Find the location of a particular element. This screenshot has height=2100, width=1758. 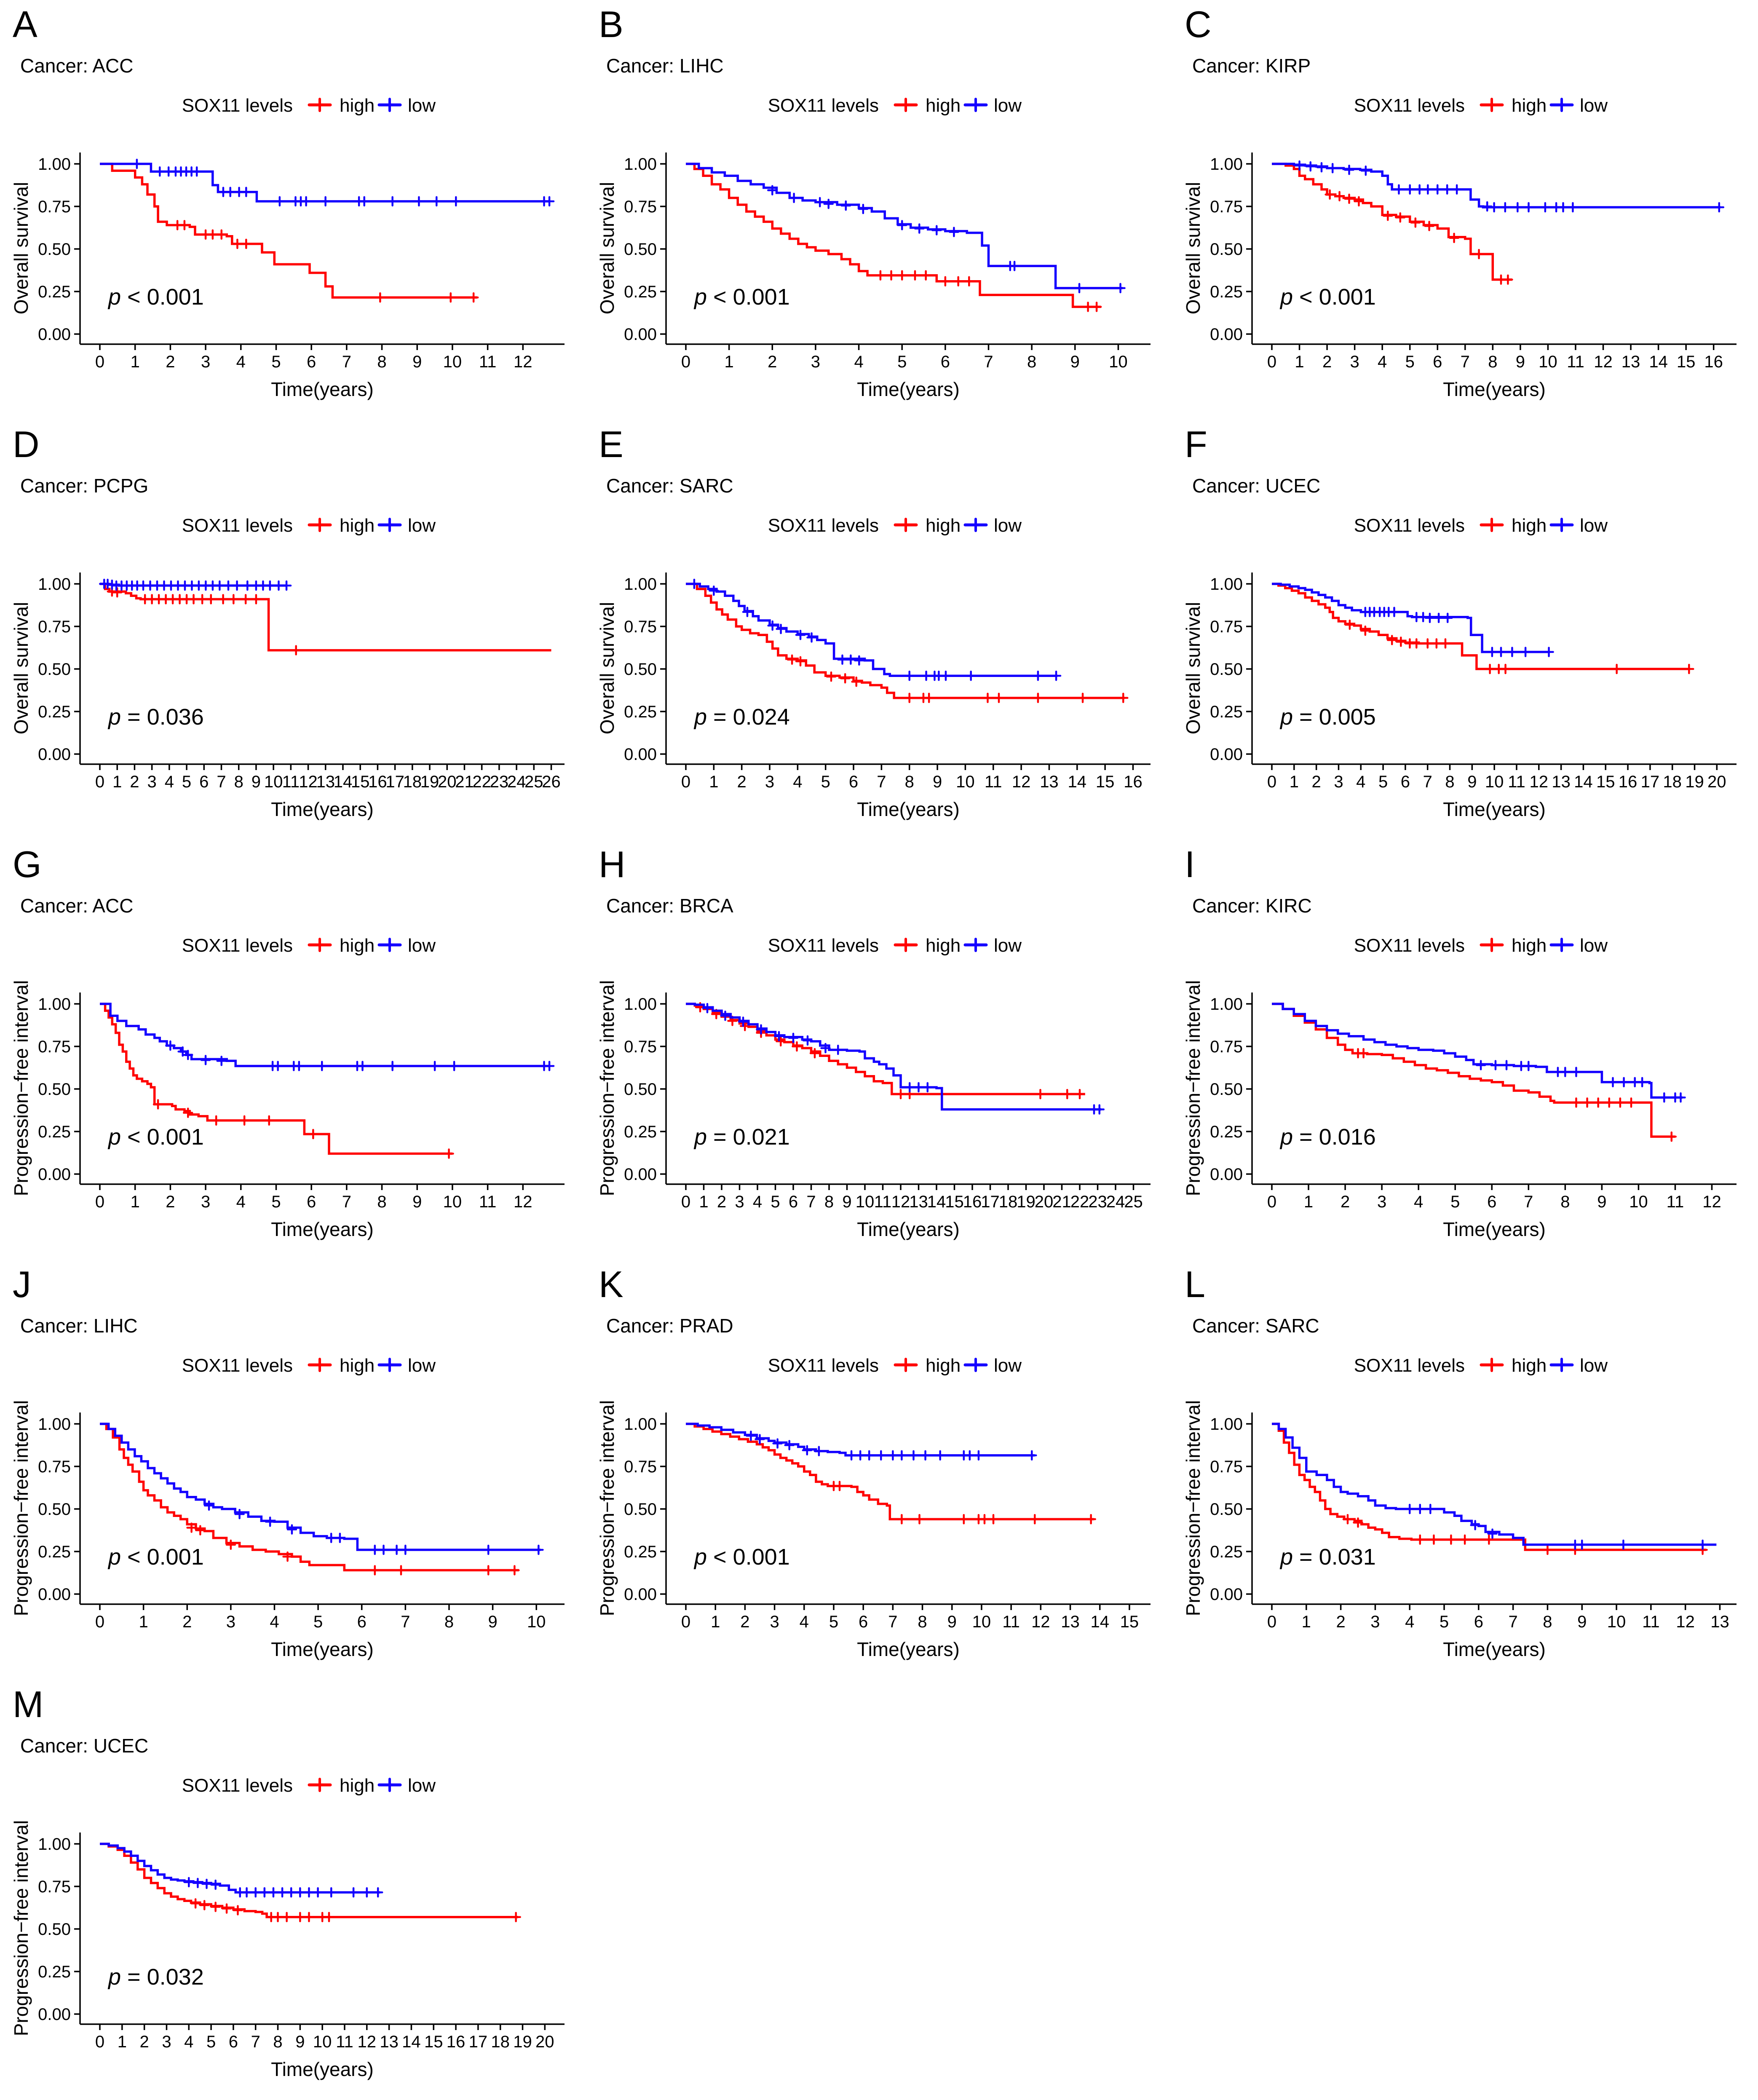

panel-title: Cancer: ACC is located at coordinates (76, 906).